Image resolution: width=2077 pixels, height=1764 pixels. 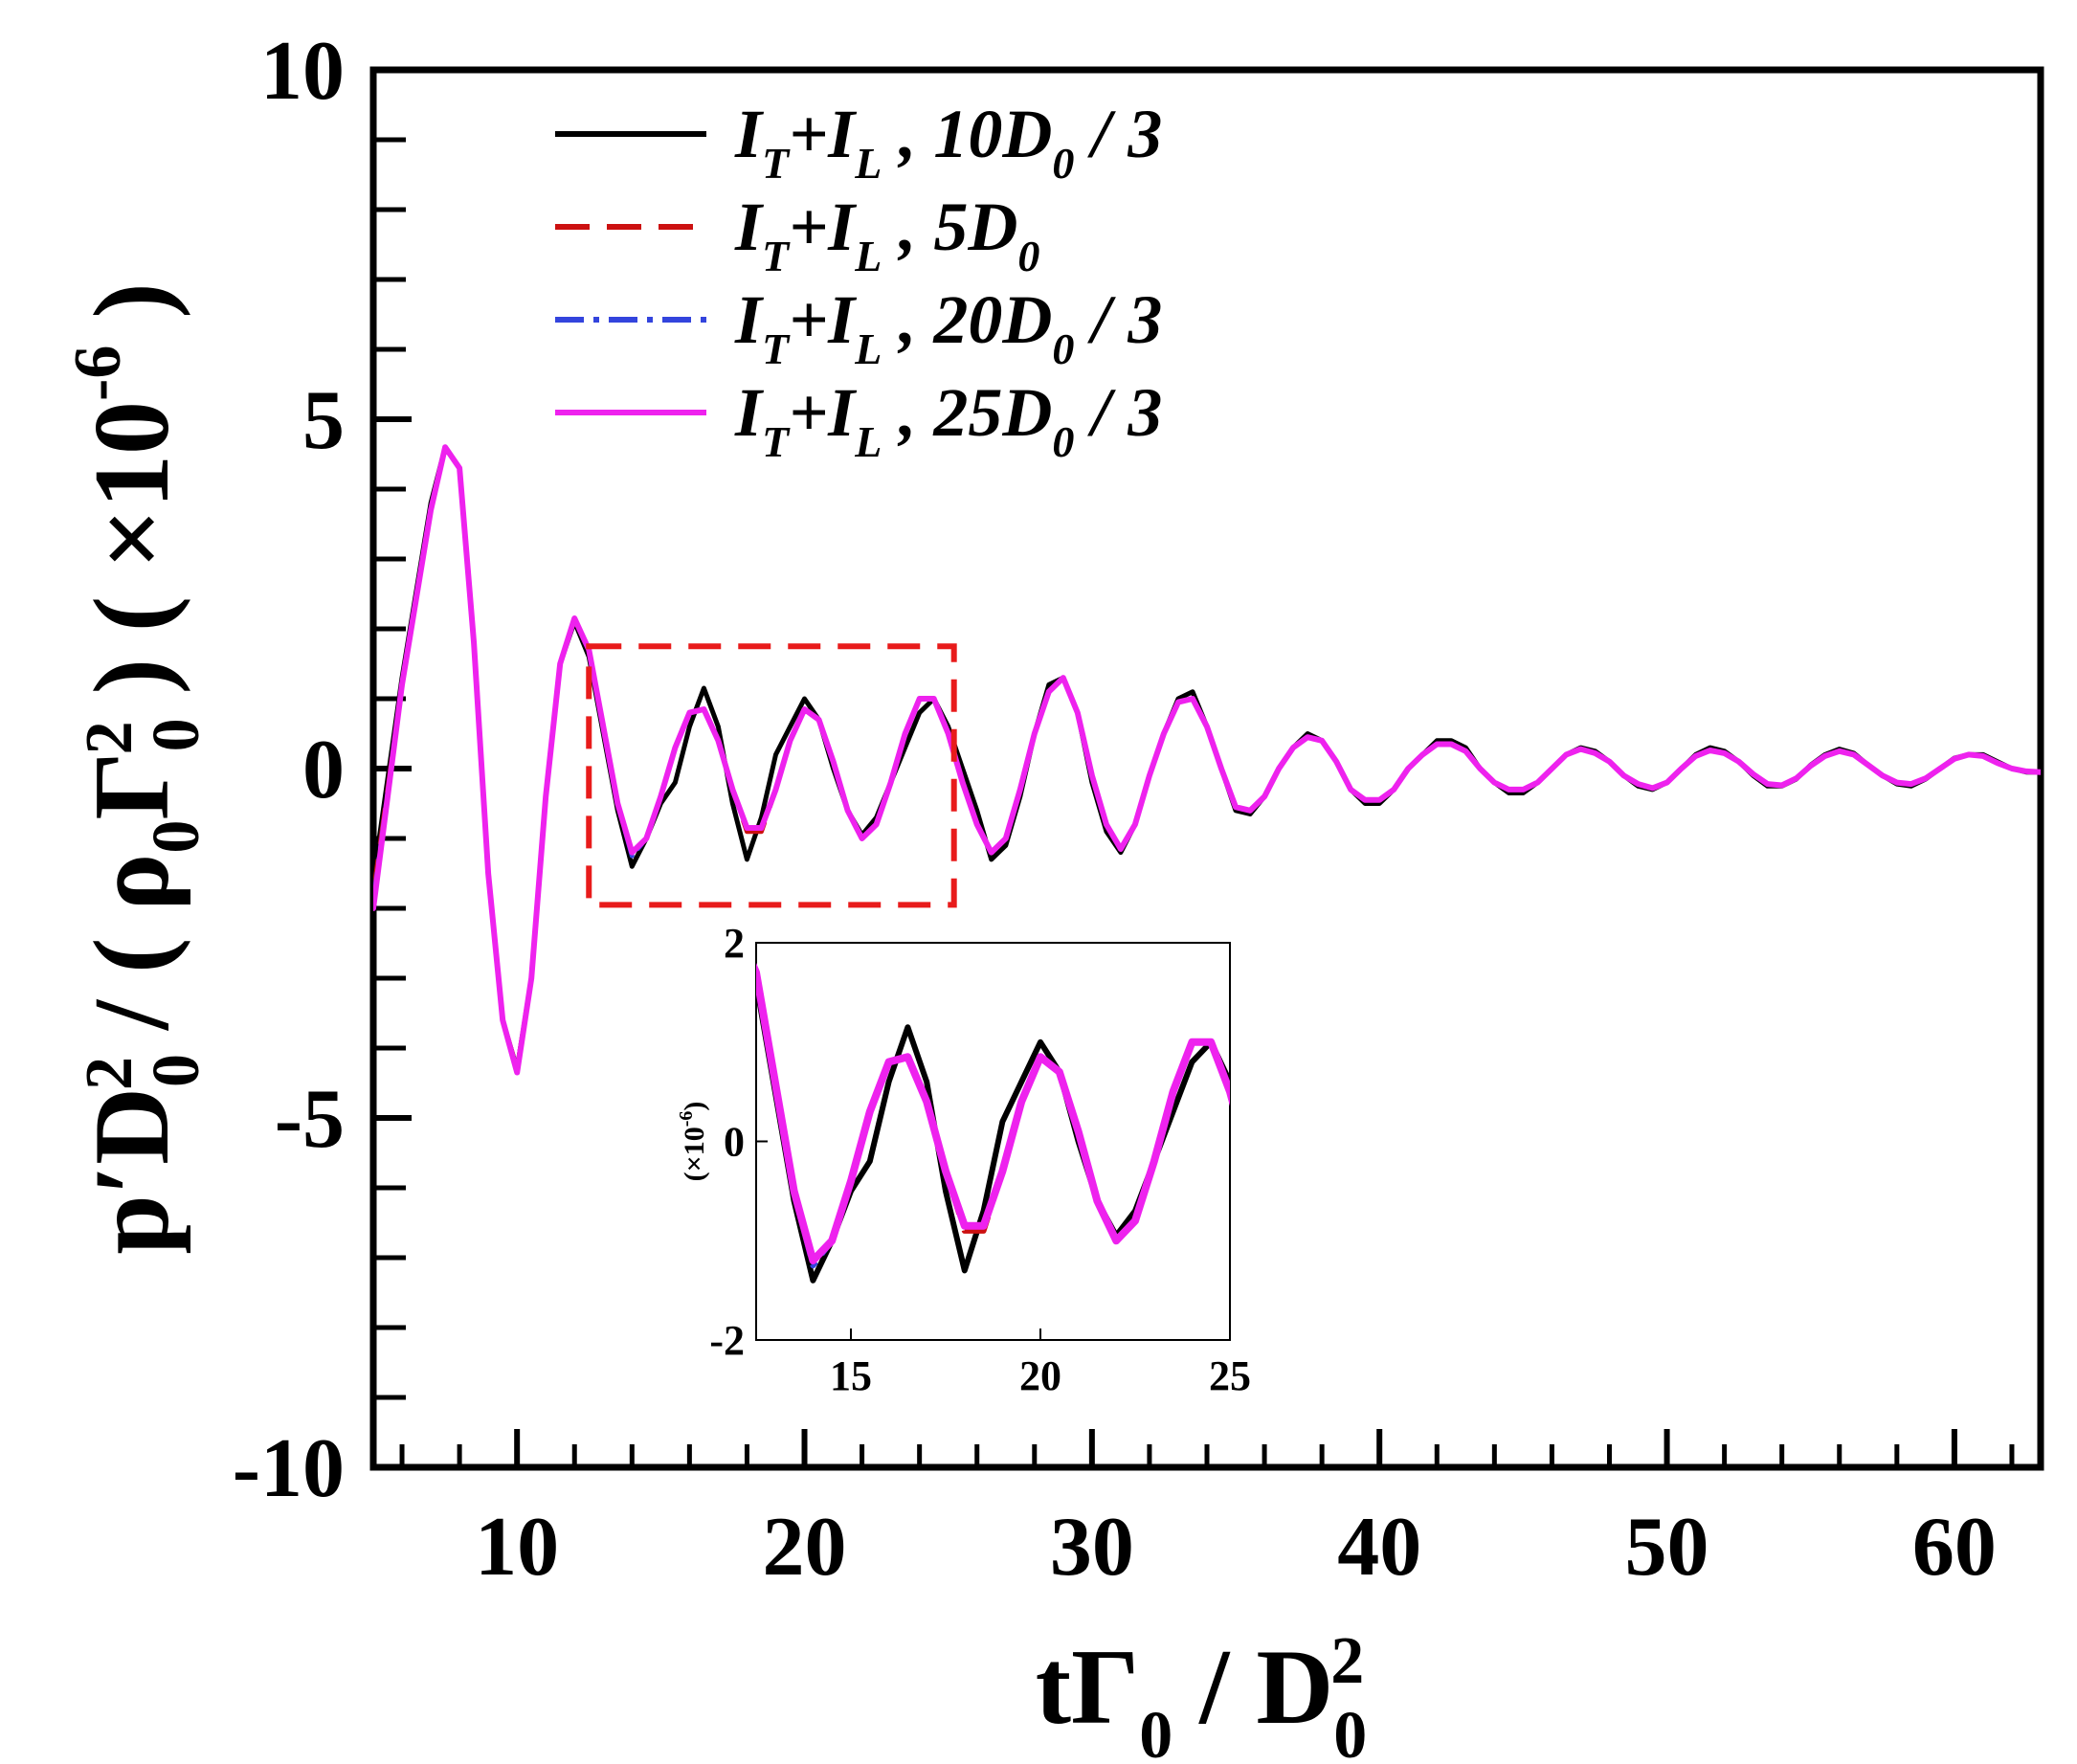 I want to click on y-axis-title: p′D02 / ( ρ0Γ02 ) ( ×10-6 ), so click(x=137, y=768).